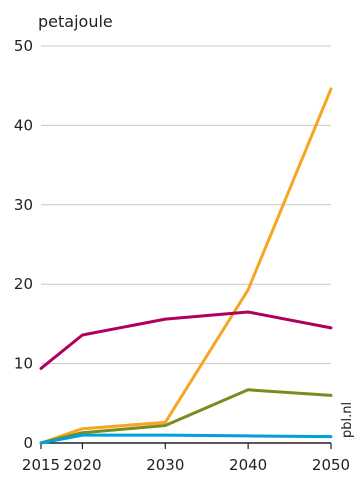 Image resolution: width=354 pixels, height=486 pixels. Describe the element at coordinates (331, 465) in the screenshot. I see `x-tick-label: 2050` at that location.